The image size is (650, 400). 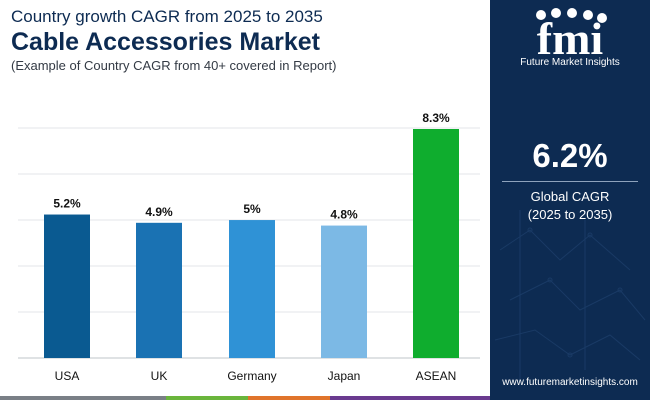 I want to click on website-url: www.futuremarketinsights.com, so click(x=570, y=382).